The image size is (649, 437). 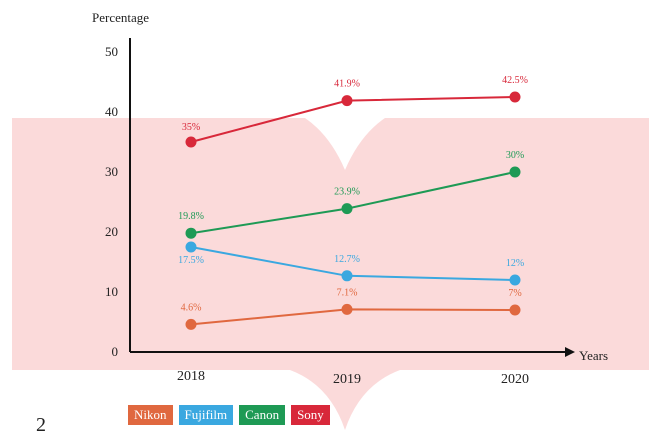 What do you see at coordinates (515, 80) in the screenshot?
I see `data-label-sony: 42.5%` at bounding box center [515, 80].